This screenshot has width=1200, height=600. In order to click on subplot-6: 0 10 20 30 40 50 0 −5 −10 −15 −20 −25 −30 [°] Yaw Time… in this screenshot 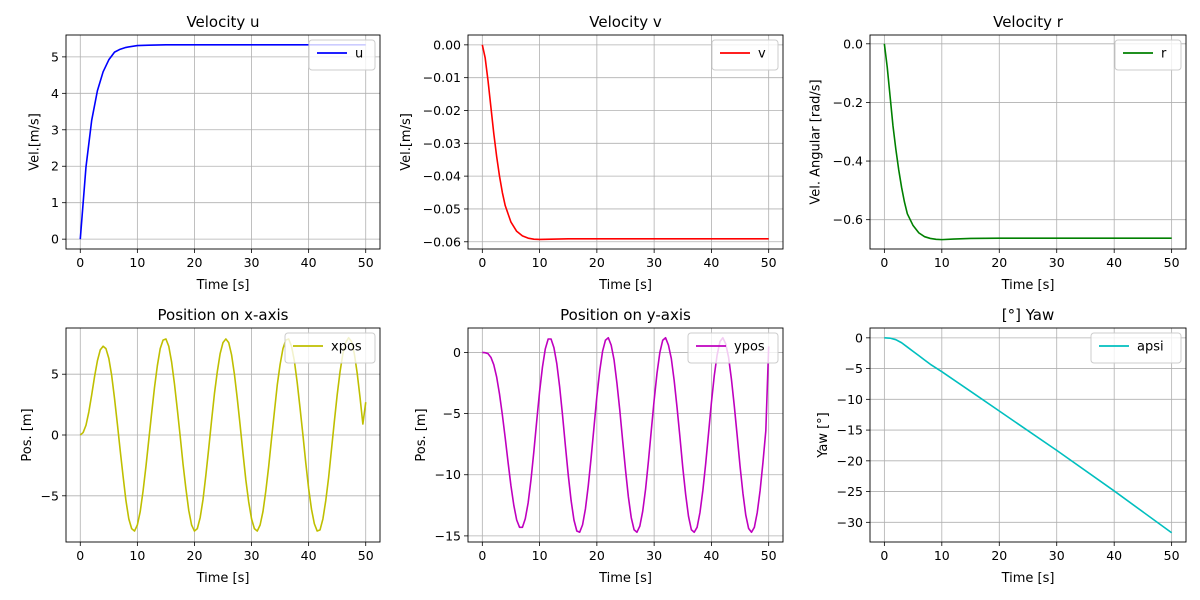, I will do `click(1001, 446)`.